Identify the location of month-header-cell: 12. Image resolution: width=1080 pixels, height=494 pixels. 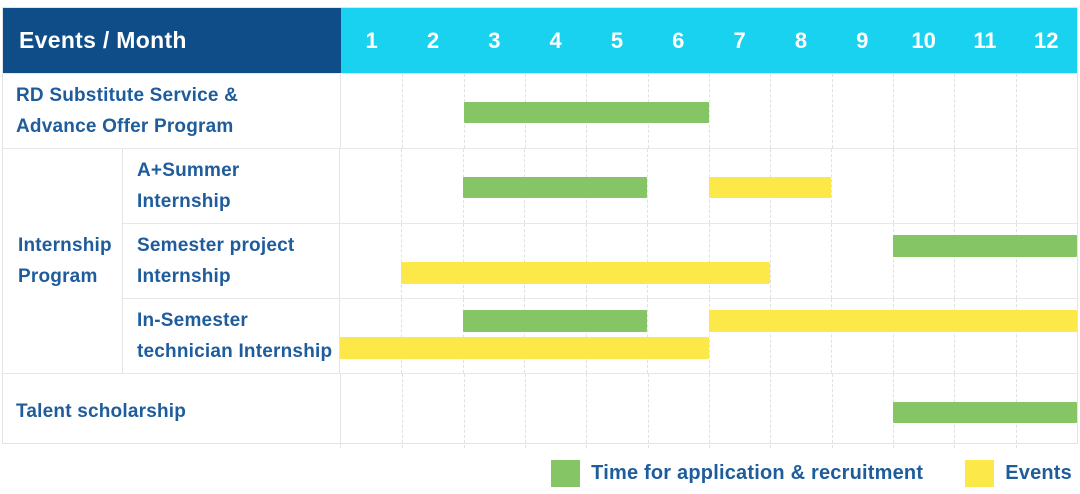
(1046, 40).